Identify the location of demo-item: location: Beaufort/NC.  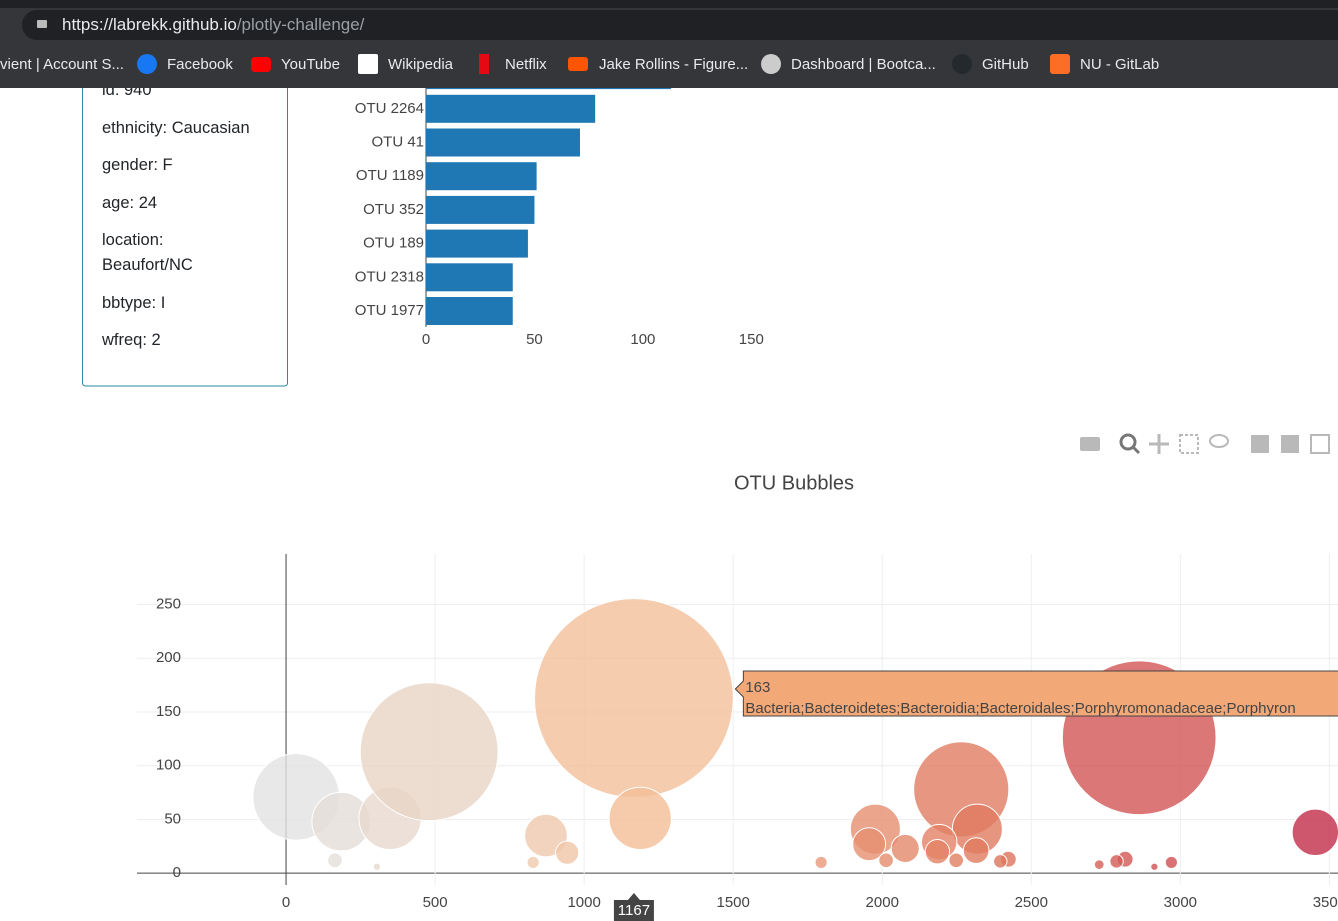
(147, 252).